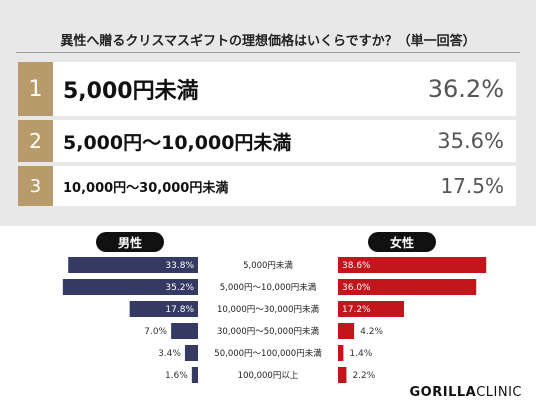 Image resolution: width=536 pixels, height=402 pixels. Describe the element at coordinates (465, 89) in the screenshot. I see `rank-percent-1: 36.2%` at that location.